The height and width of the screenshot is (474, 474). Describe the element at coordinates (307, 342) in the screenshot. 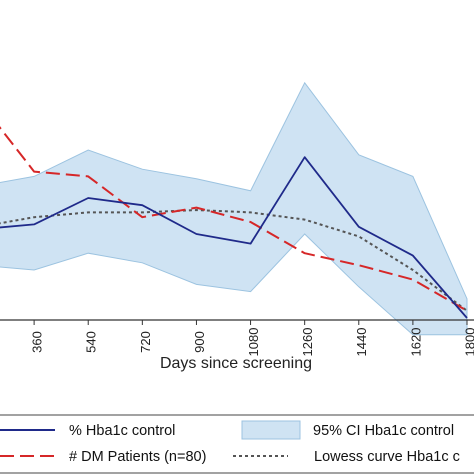

I see `x-tick-label: 1260` at that location.